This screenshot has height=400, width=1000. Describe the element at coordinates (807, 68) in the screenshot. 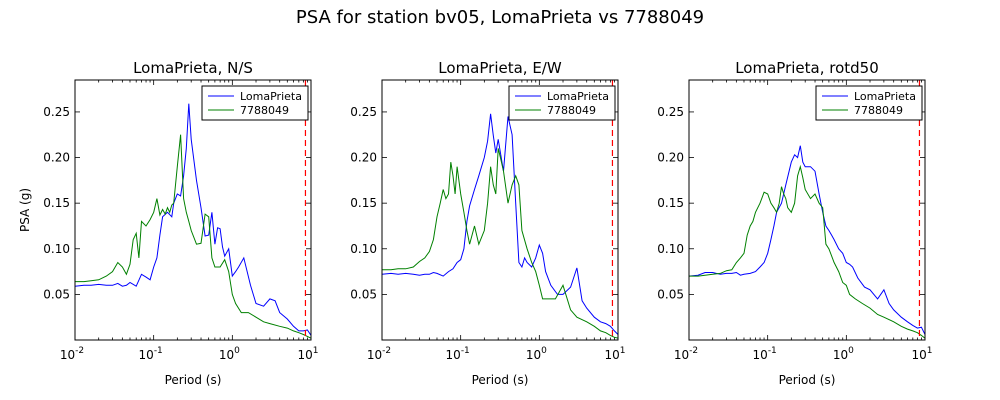

I see `subplot-title: LomaPrieta, rotd50` at that location.